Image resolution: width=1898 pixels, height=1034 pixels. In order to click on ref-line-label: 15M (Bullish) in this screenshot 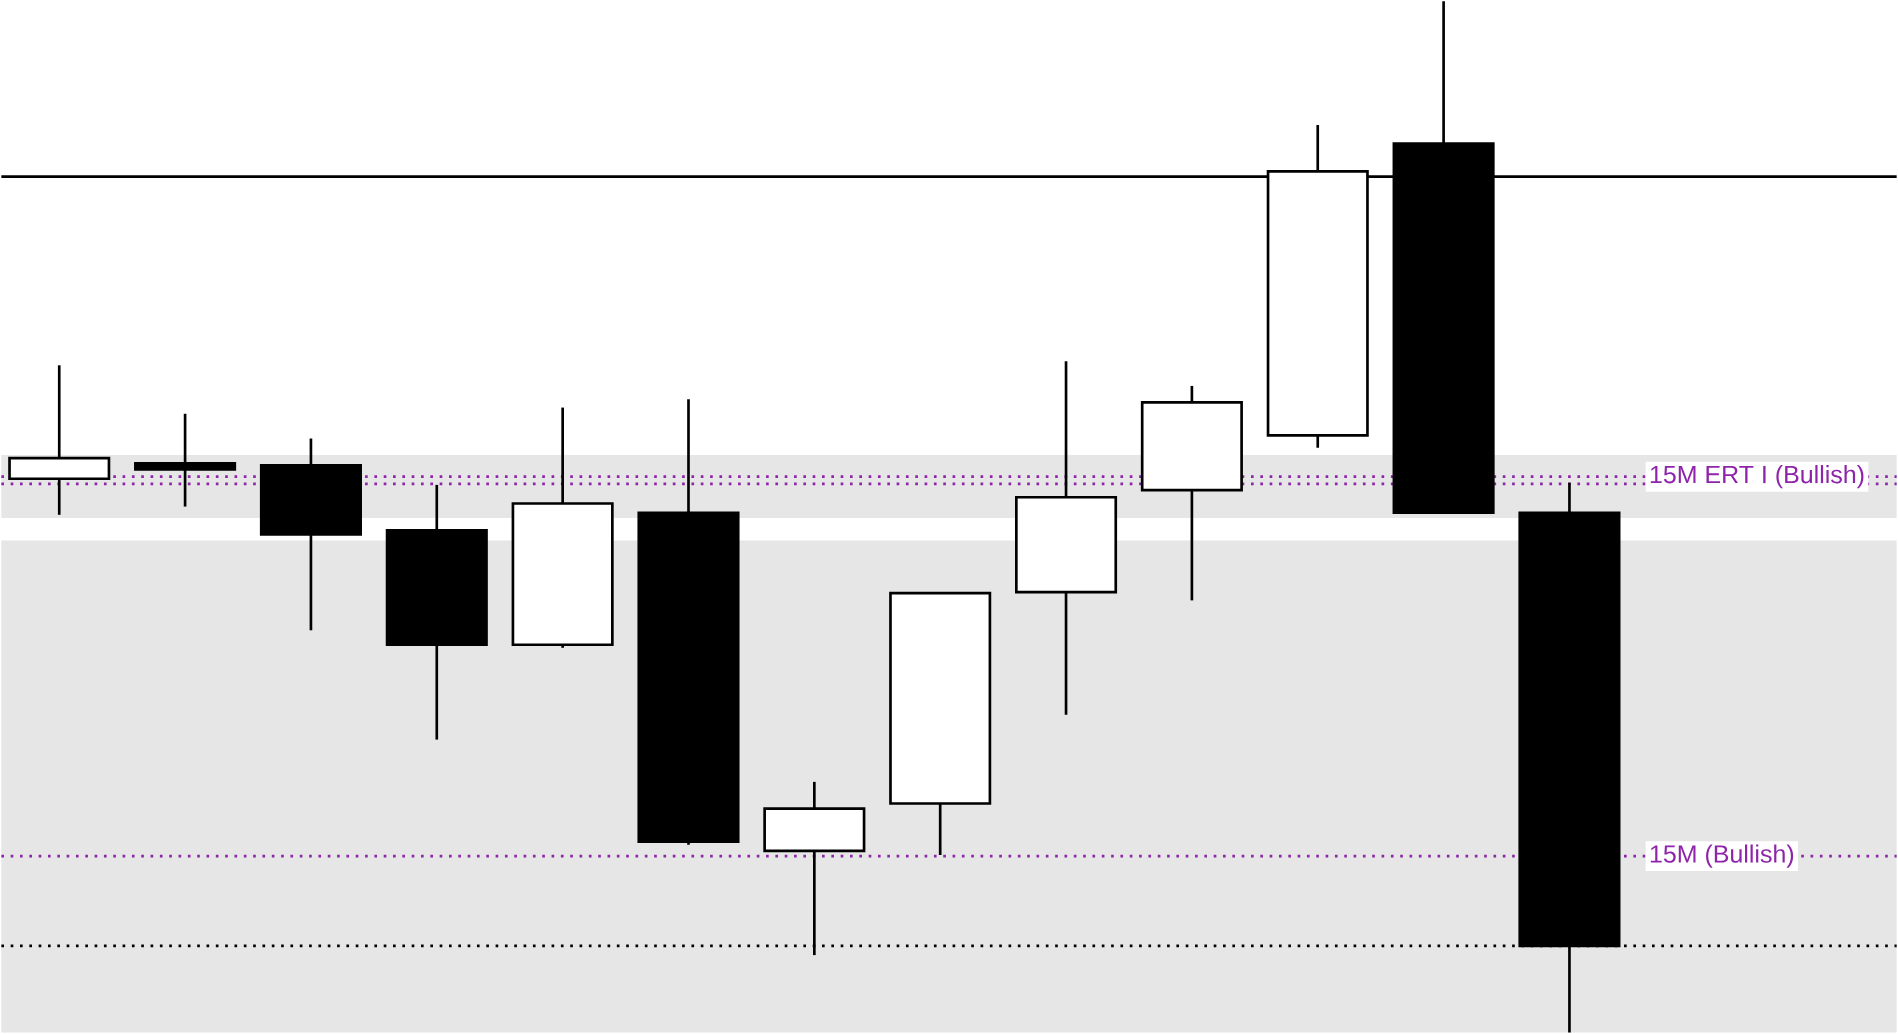, I will do `click(1722, 856)`.